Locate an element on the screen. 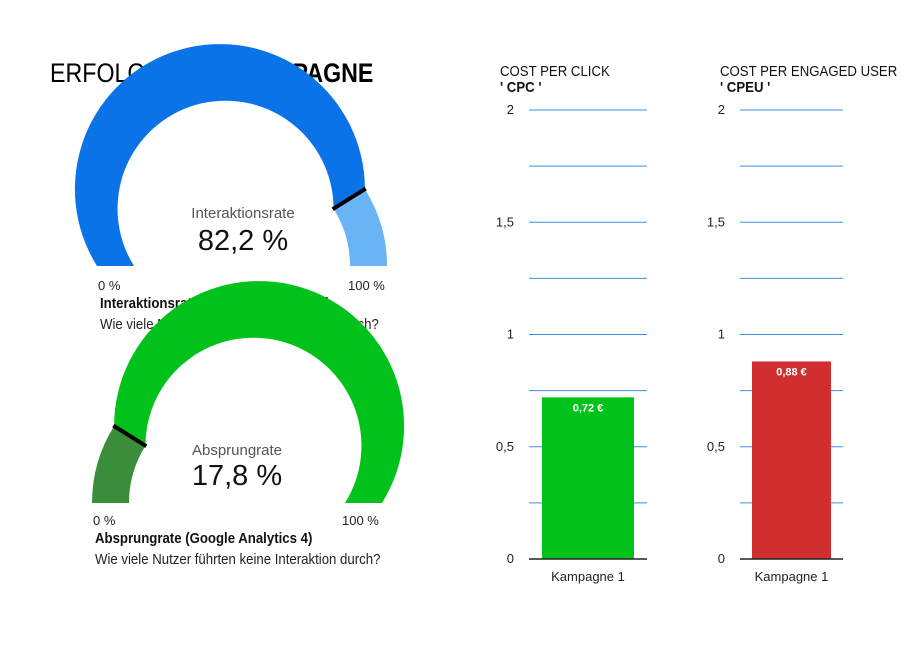  gauge-interaktionsrate-max-label: 100 % is located at coordinates (366, 285).